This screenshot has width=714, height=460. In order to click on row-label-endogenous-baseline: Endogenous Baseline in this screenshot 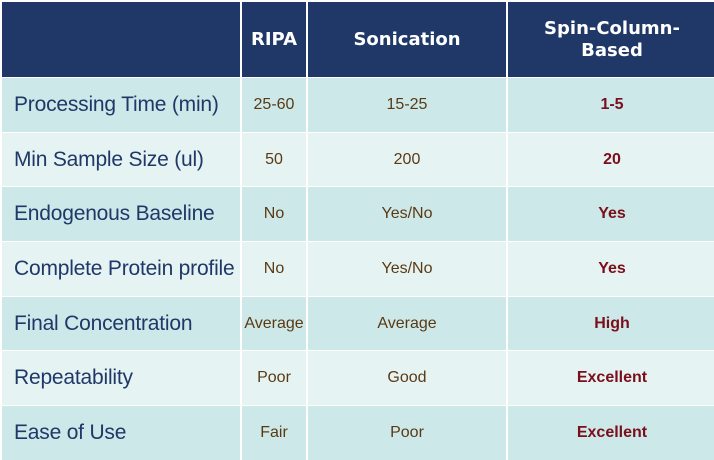, I will do `click(121, 214)`.